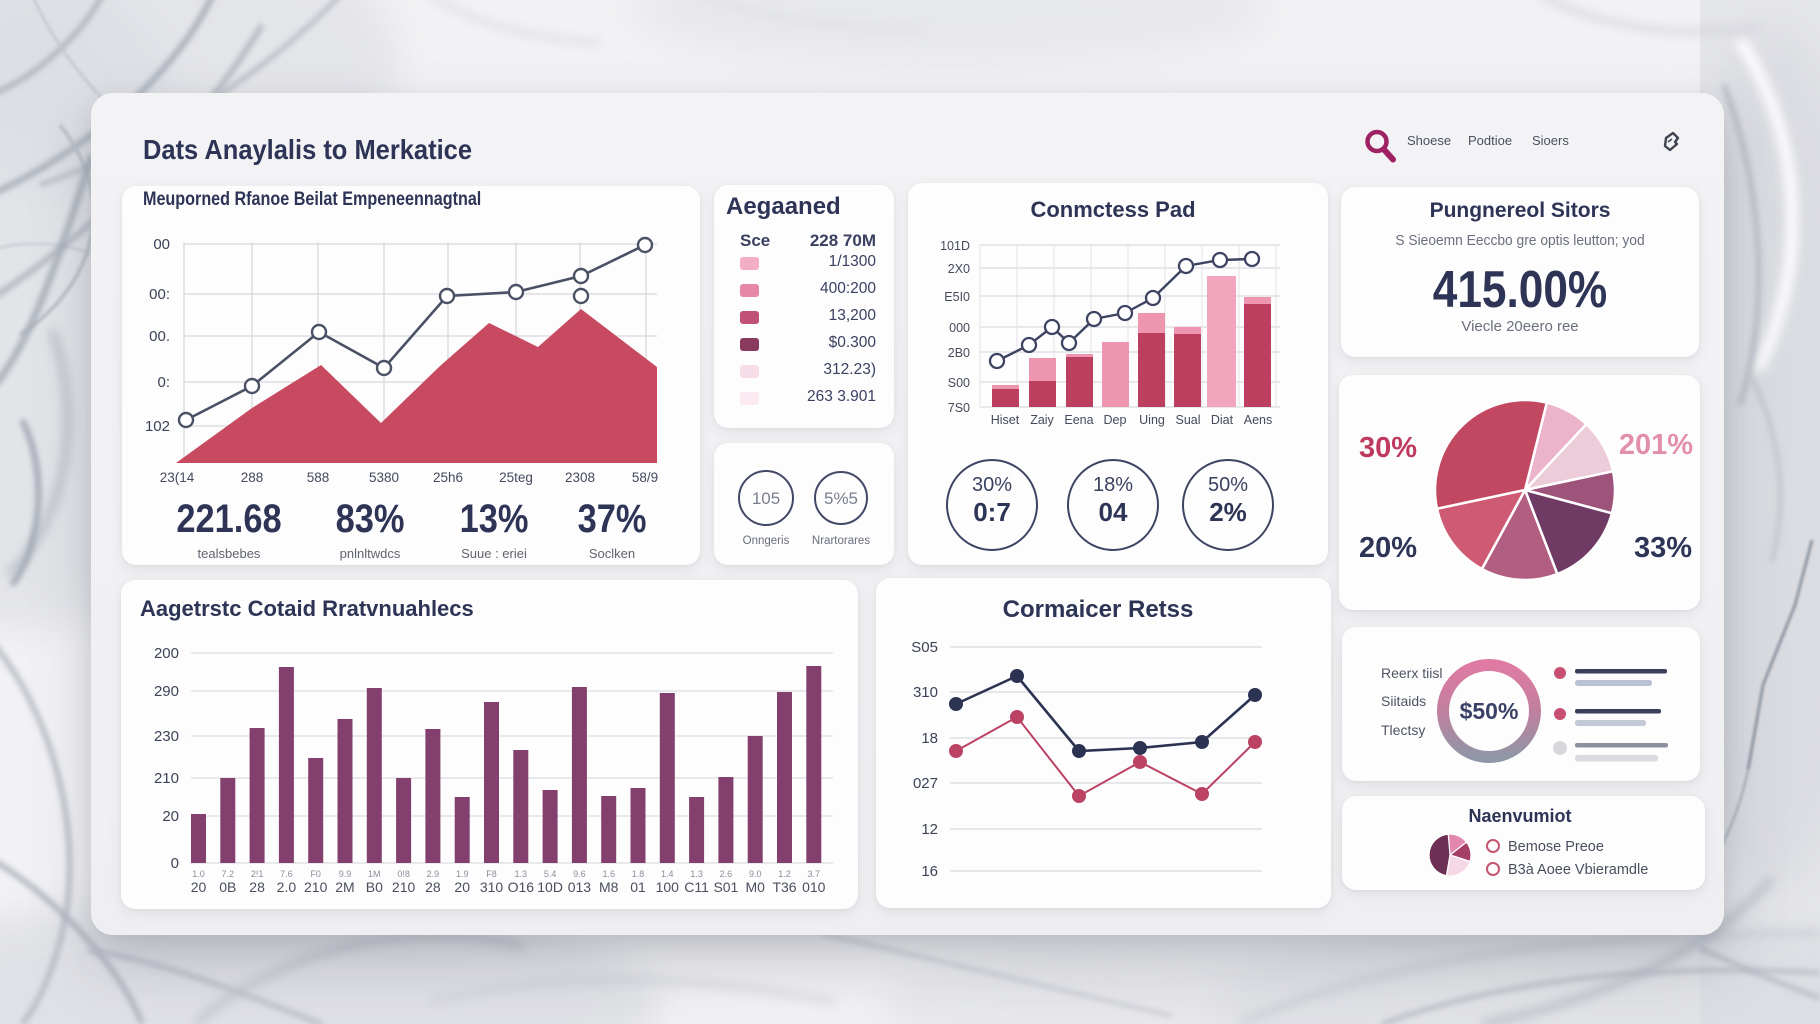  What do you see at coordinates (638, 887) in the screenshot?
I see `svg-text: 01` at bounding box center [638, 887].